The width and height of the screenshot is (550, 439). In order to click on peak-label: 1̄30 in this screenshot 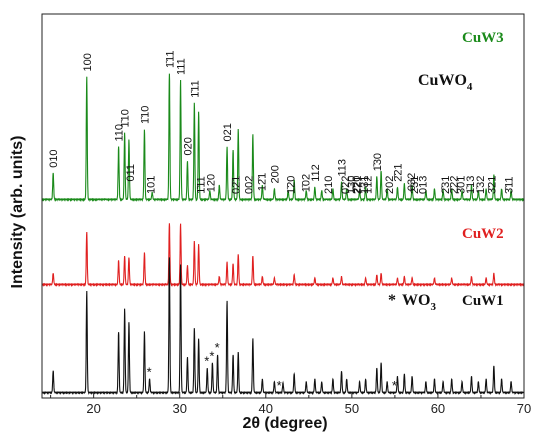, I will do `click(378, 162)`.